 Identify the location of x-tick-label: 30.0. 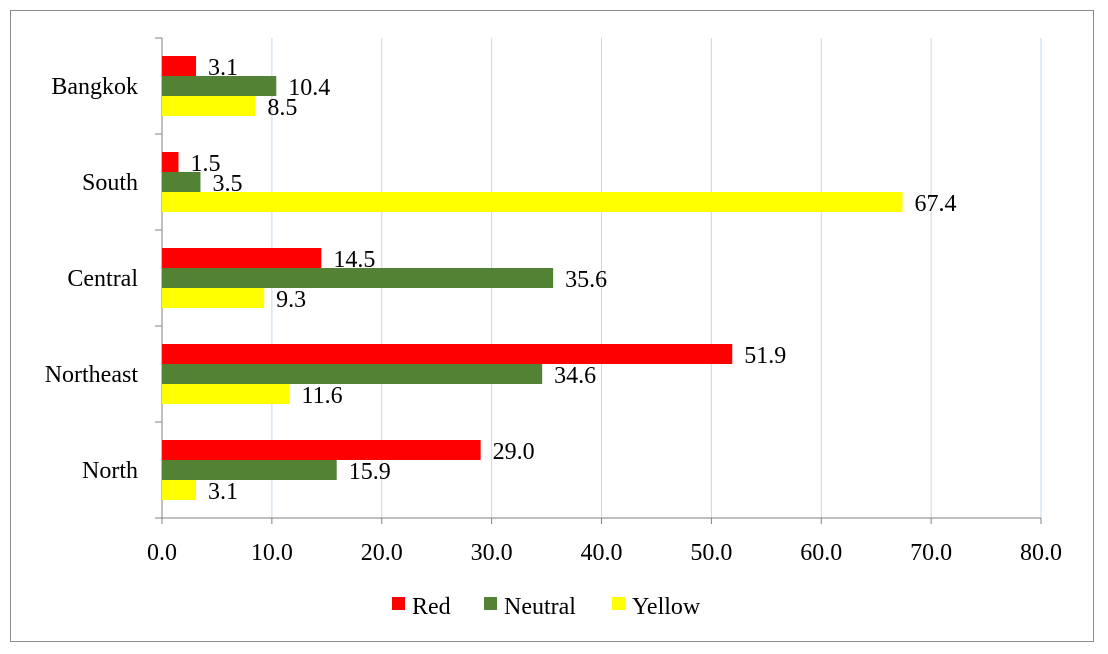
(492, 553).